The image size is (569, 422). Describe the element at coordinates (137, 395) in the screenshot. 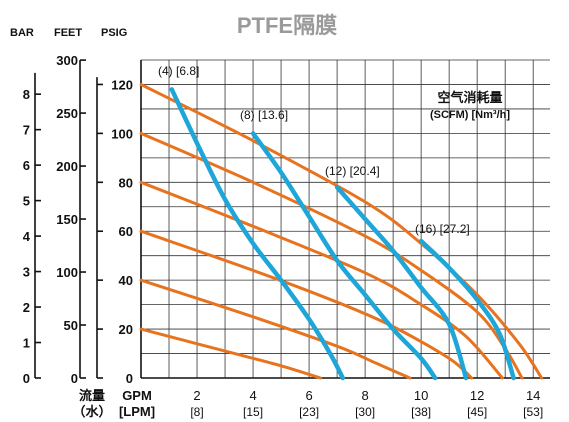

I see `x-unit-gpm: GPM` at that location.